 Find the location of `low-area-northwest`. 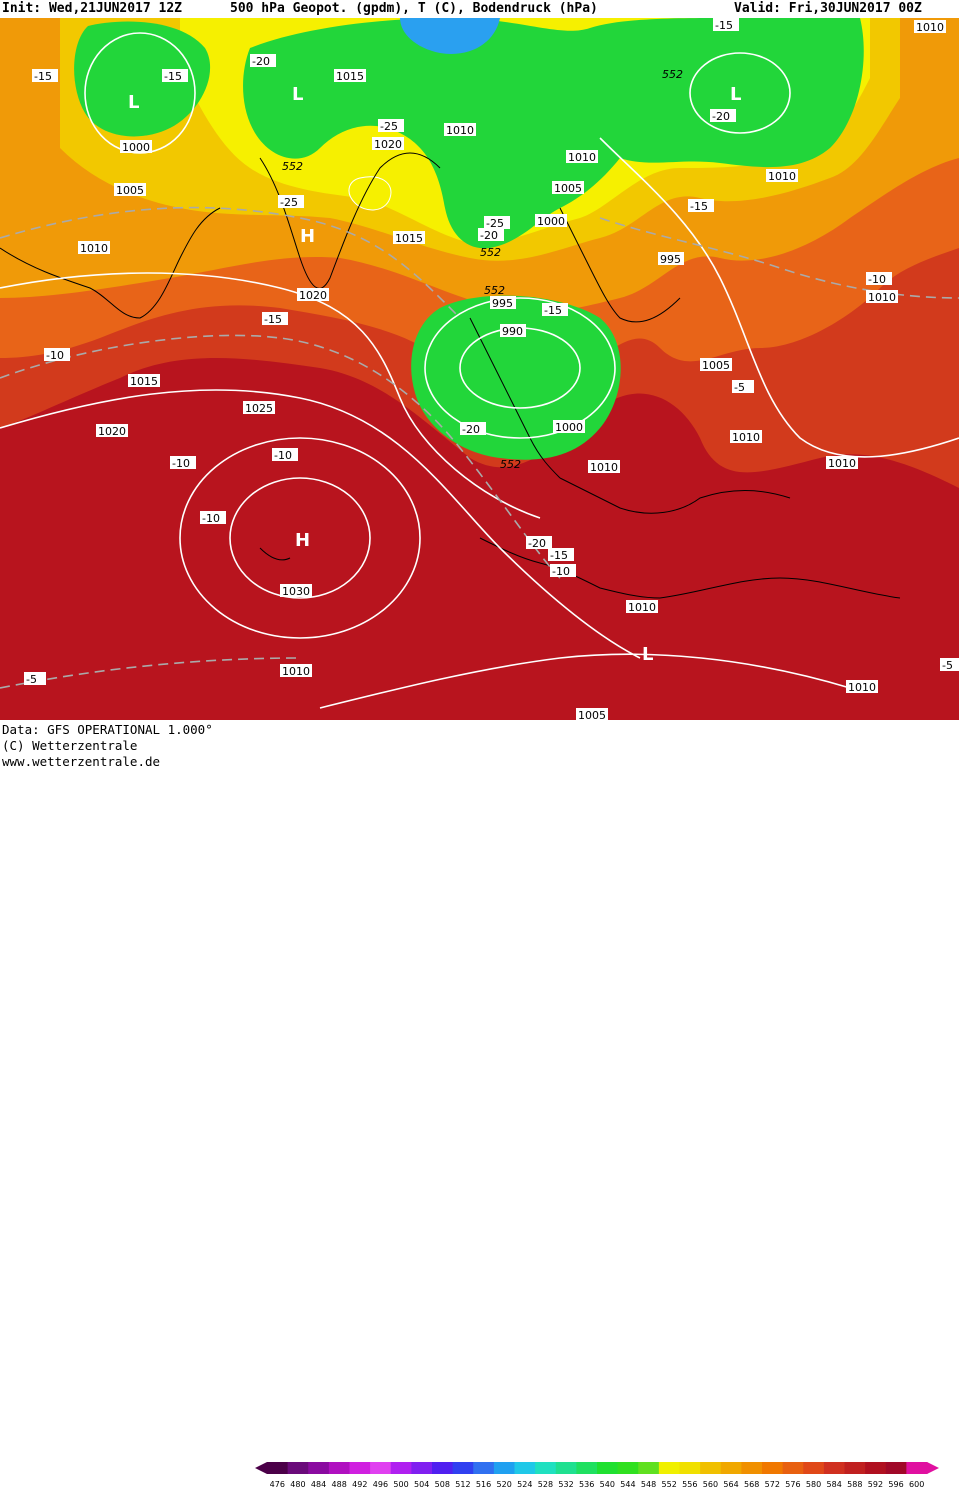

low-area-northwest is located at coordinates (142, 79).